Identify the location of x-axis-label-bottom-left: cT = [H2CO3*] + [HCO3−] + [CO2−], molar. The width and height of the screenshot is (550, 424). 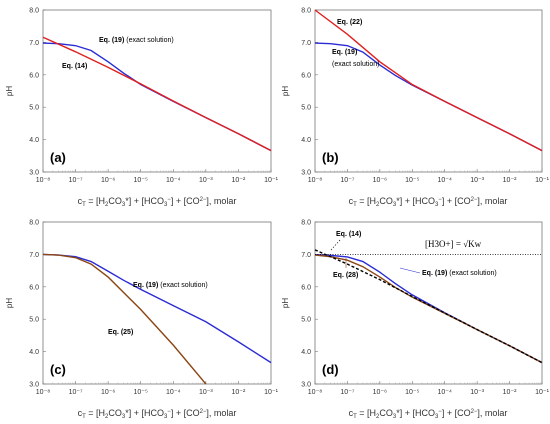
(157, 414).